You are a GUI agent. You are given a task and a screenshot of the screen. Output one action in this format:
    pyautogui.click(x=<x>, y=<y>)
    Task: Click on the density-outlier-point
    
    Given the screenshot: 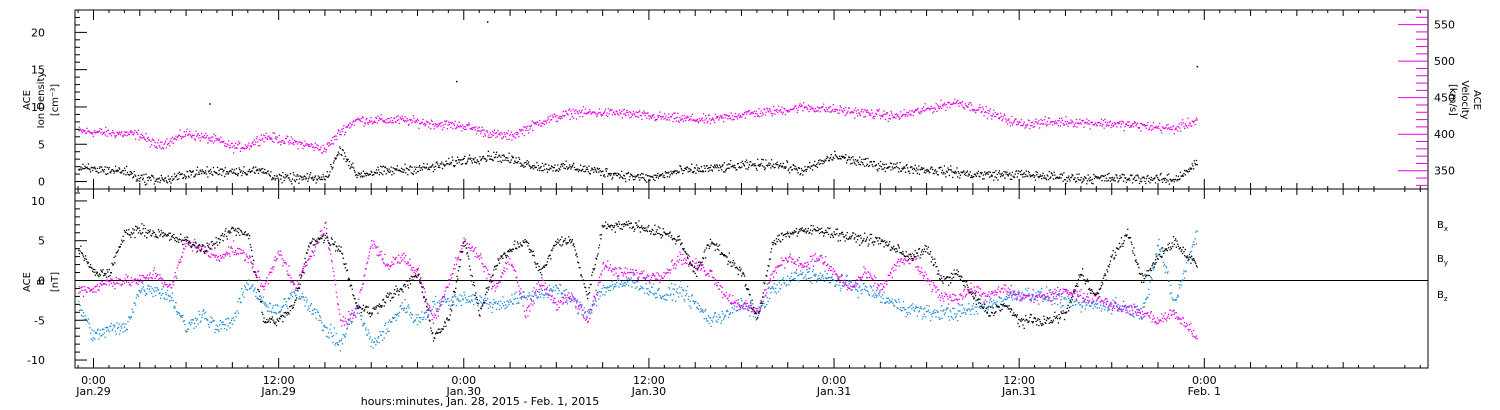 What is the action you would take?
    pyautogui.click(x=1197, y=66)
    